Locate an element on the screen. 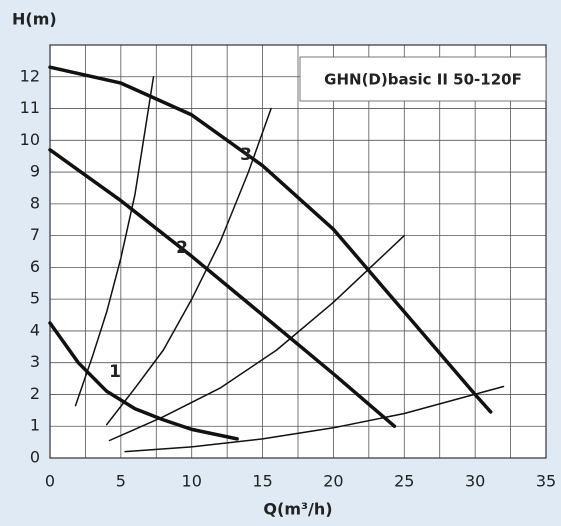 The width and height of the screenshot is (561, 526). y-tick-label: 5 is located at coordinates (35, 298).